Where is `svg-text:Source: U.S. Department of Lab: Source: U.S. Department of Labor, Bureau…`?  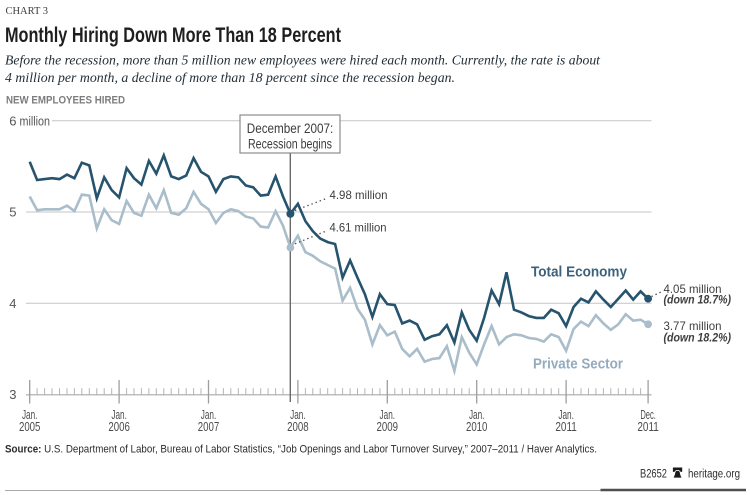 svg-text:Source: U.S. Department of Lab: Source: U.S. Department of Labor, Bureau… is located at coordinates (301, 450).